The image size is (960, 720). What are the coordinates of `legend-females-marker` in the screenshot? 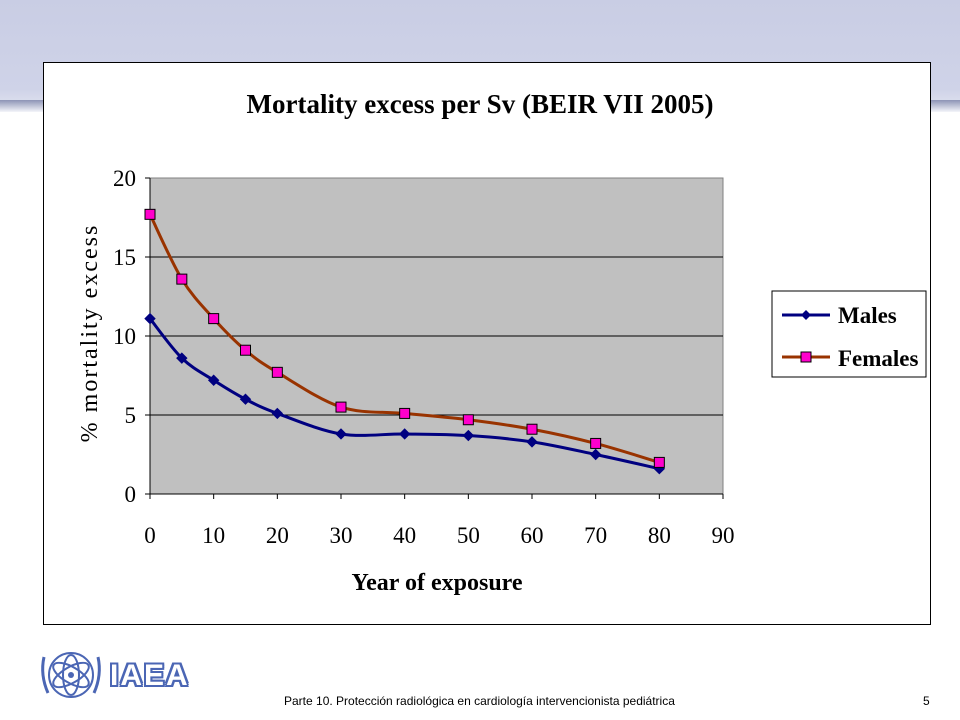 It's located at (806, 357).